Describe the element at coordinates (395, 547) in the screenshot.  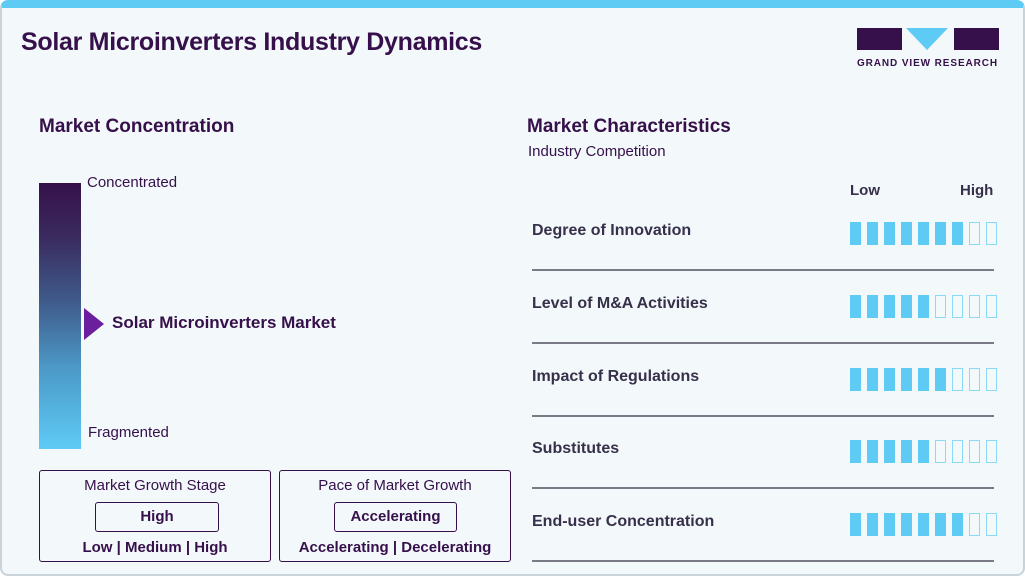
I see `pace-options: Accelerating | Decelerating` at that location.